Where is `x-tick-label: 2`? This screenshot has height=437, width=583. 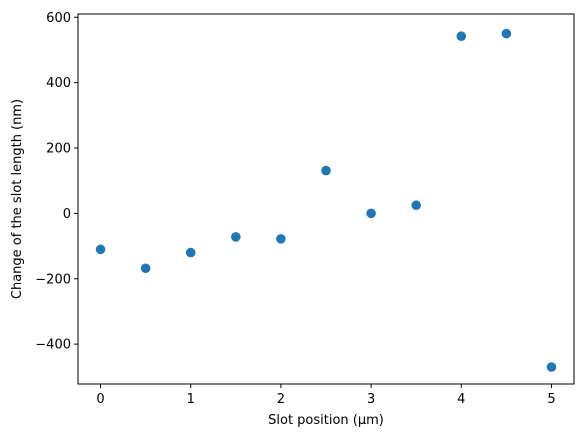 x-tick-label: 2 is located at coordinates (281, 399).